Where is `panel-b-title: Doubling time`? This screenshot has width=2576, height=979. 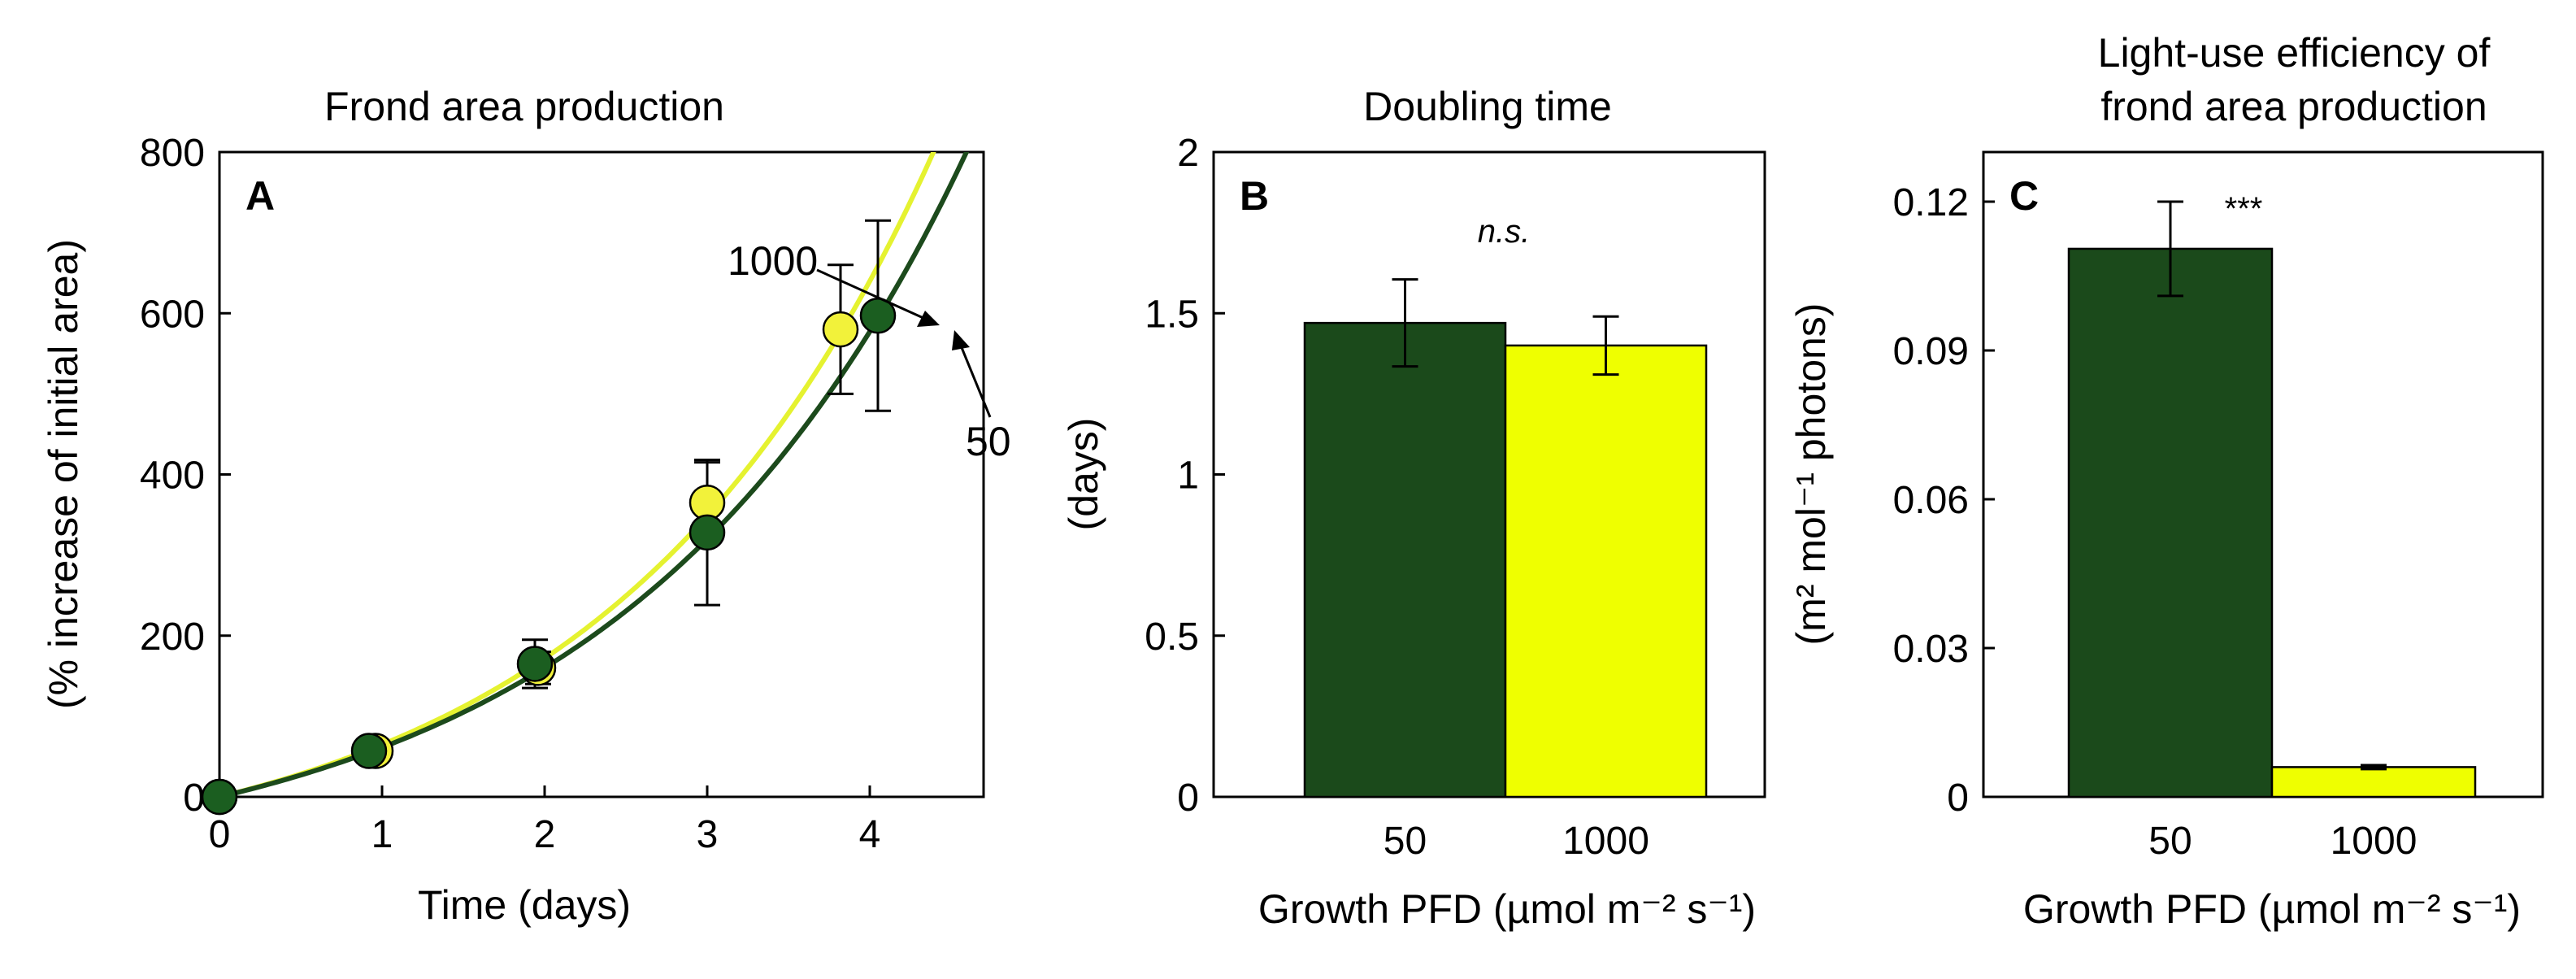
panel-b-title: Doubling time is located at coordinates (1487, 106).